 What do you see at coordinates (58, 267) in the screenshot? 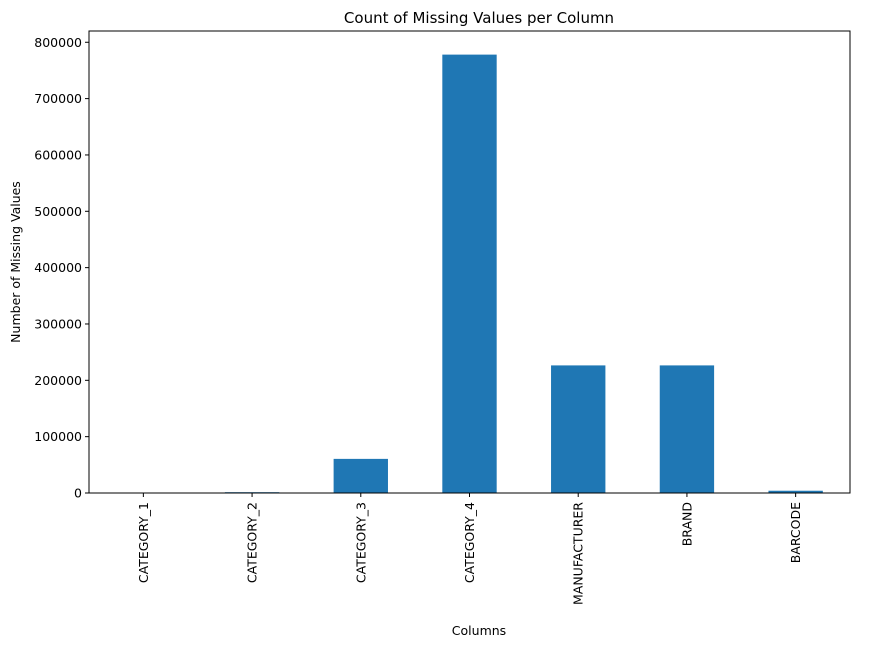
I see `y-tick-label: 400000` at bounding box center [58, 267].